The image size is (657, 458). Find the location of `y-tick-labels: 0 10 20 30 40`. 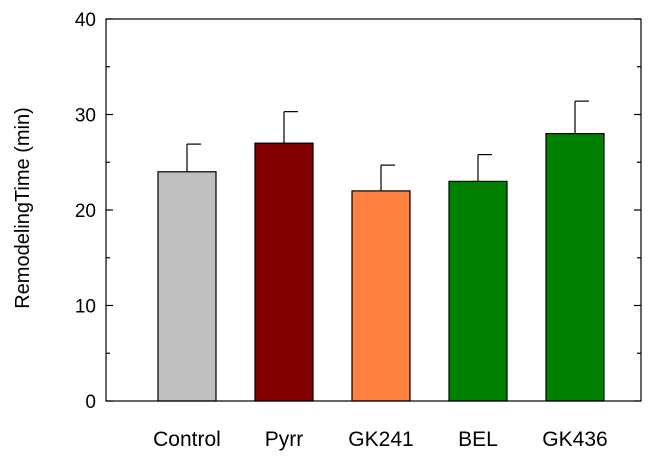

y-tick-labels: 0 10 20 30 40 is located at coordinates (85, 211).